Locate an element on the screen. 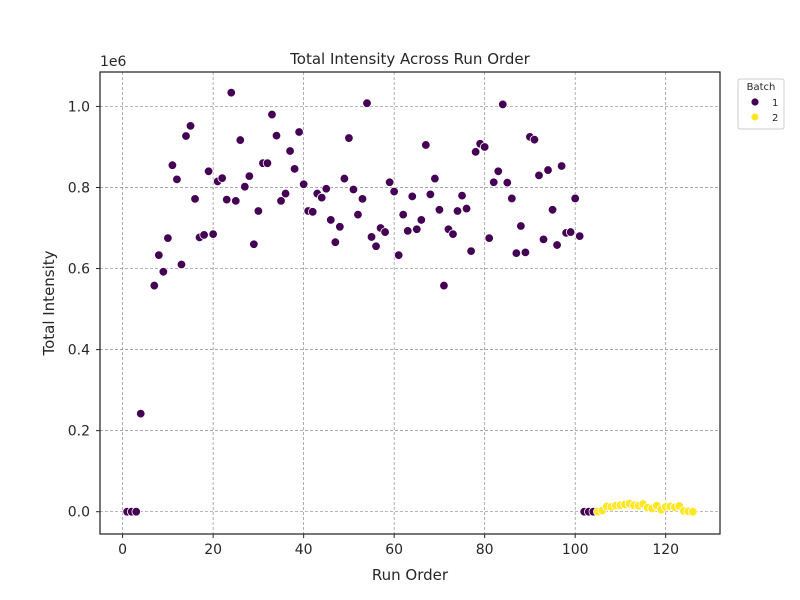 The height and width of the screenshot is (600, 800). y-tick-label: 0.6 is located at coordinates (79, 270).